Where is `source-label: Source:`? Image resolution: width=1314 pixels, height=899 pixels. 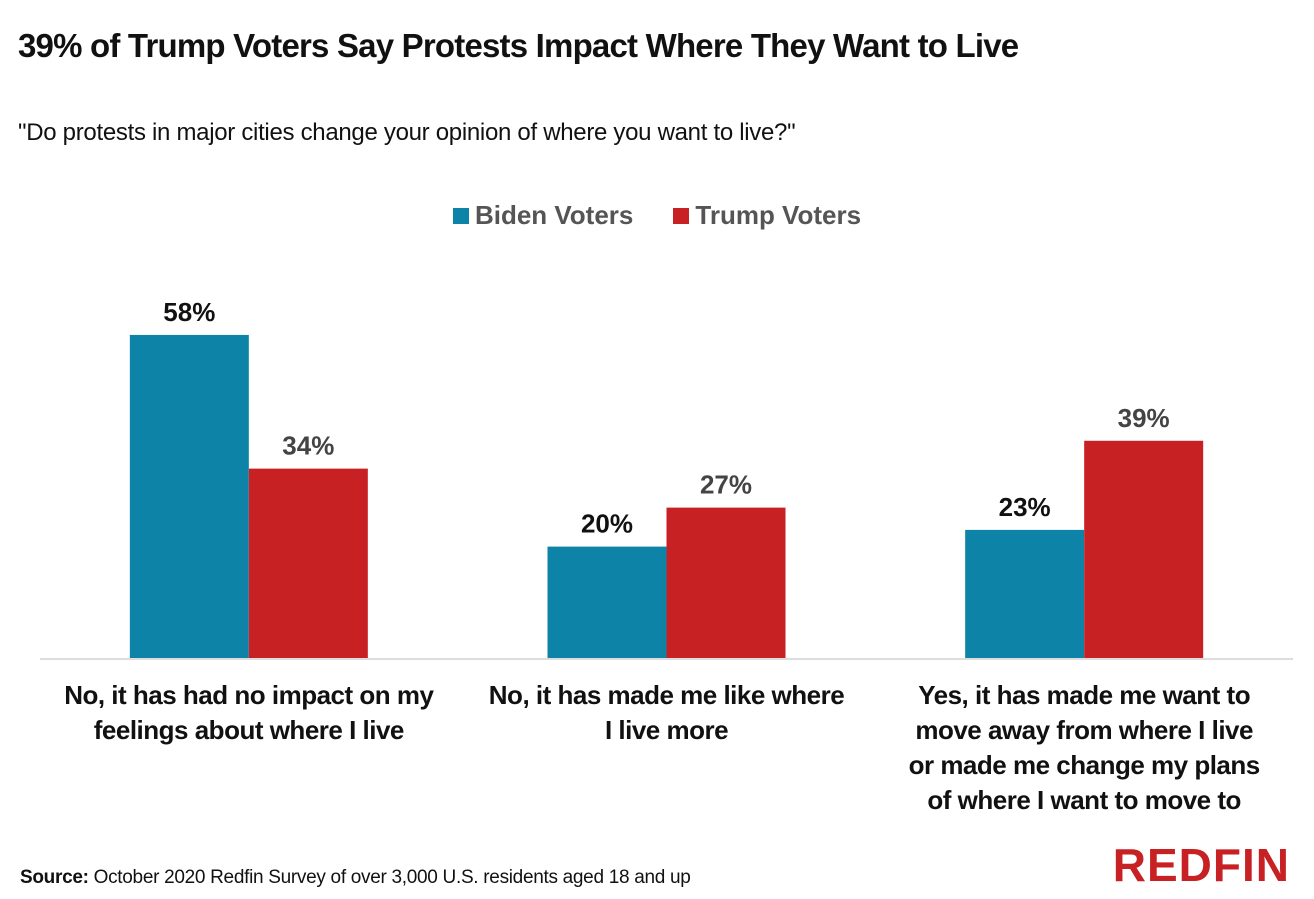
source-label: Source: is located at coordinates (54, 877).